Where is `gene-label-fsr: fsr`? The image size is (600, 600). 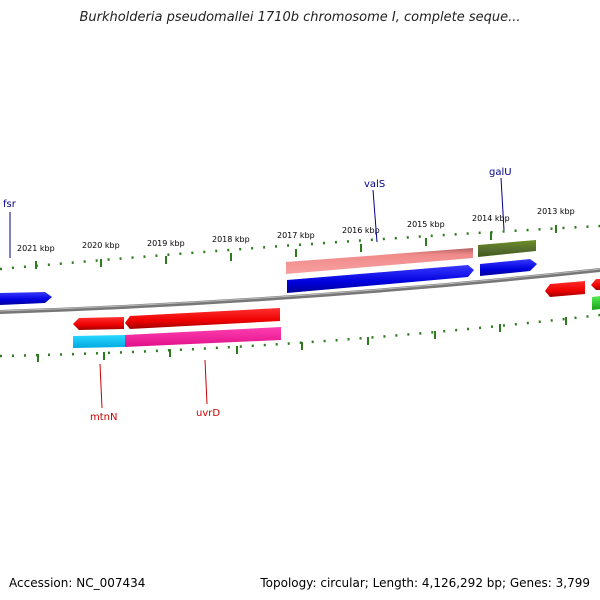 gene-label-fsr: fsr is located at coordinates (10, 204).